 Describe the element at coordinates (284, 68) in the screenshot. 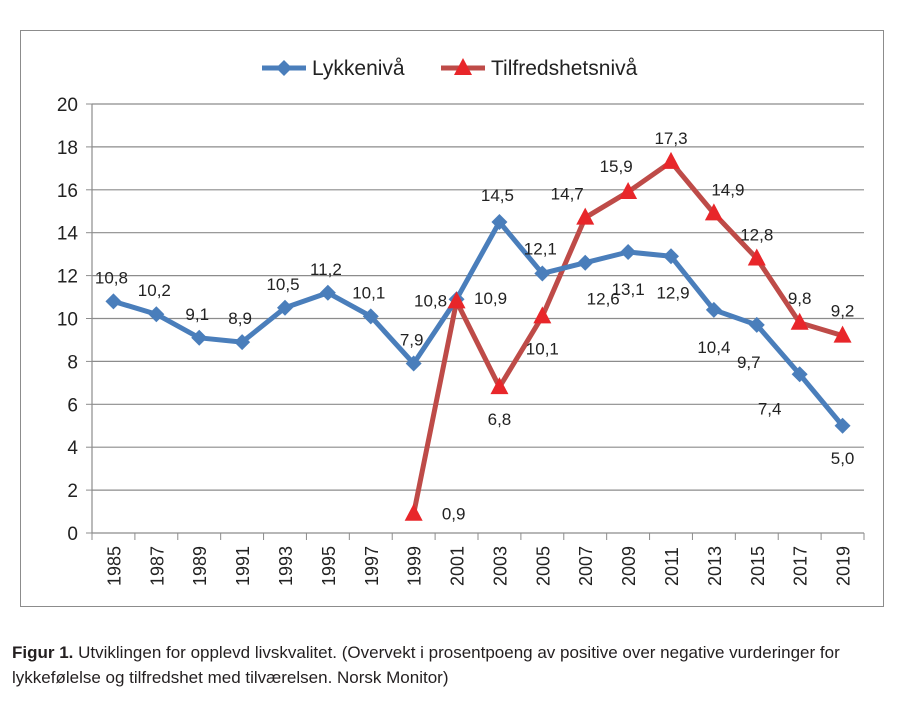

I see `legend-diamond-icon` at that location.